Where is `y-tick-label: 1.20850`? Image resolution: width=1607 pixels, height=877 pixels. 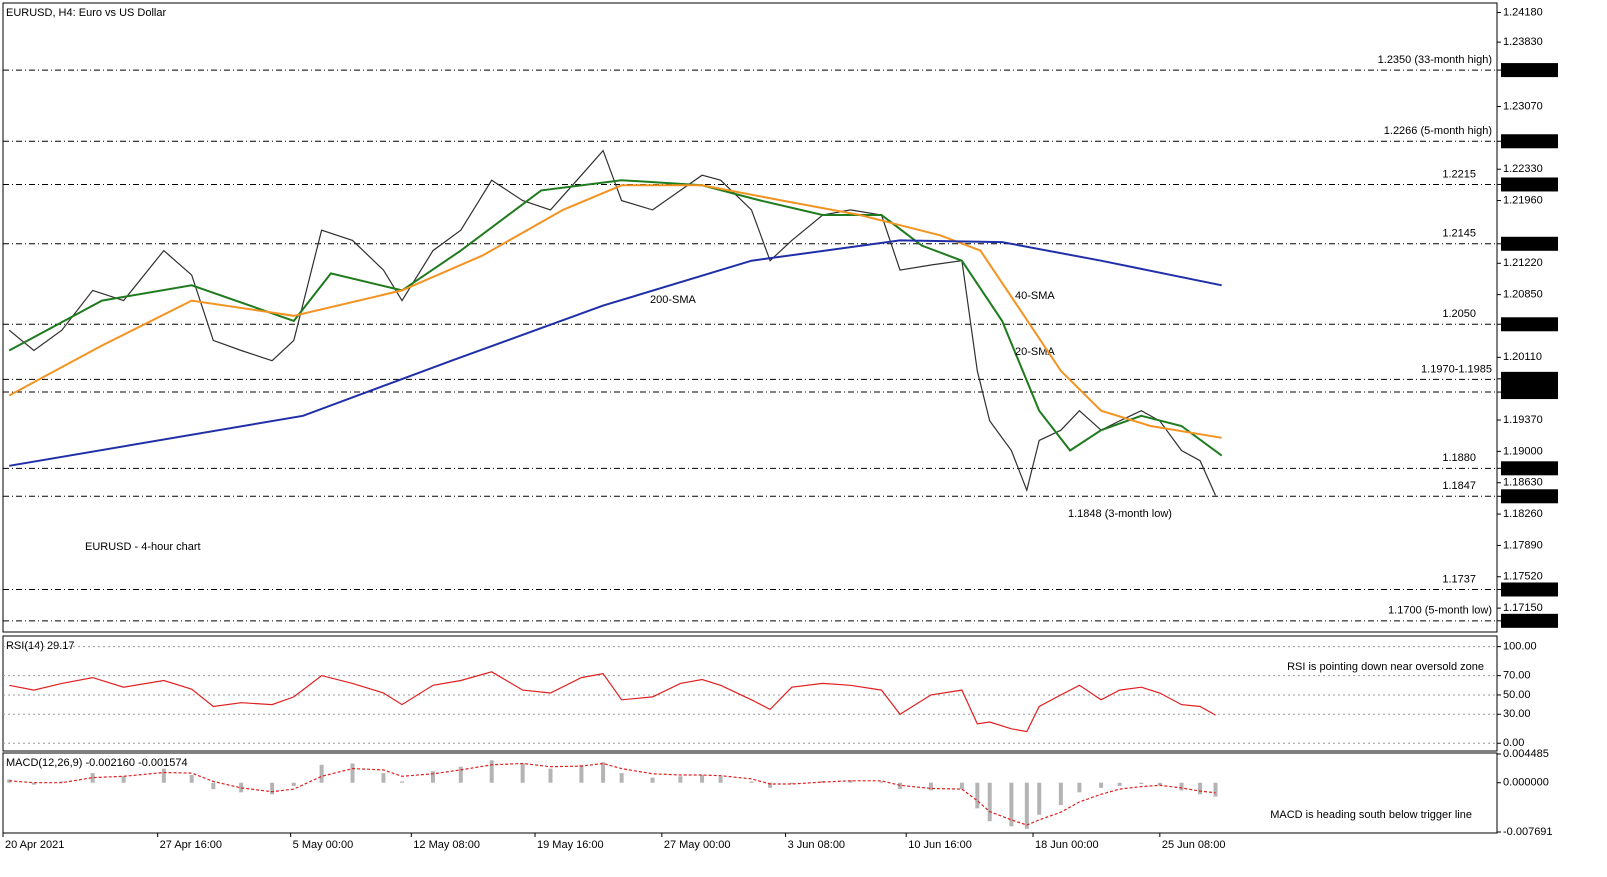 y-tick-label: 1.20850 is located at coordinates (1523, 295).